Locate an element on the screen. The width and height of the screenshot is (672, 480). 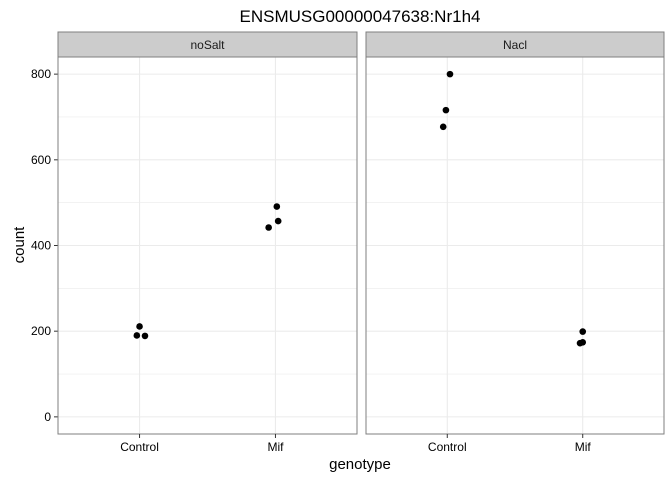
facet-strip is located at coordinates (207, 44).